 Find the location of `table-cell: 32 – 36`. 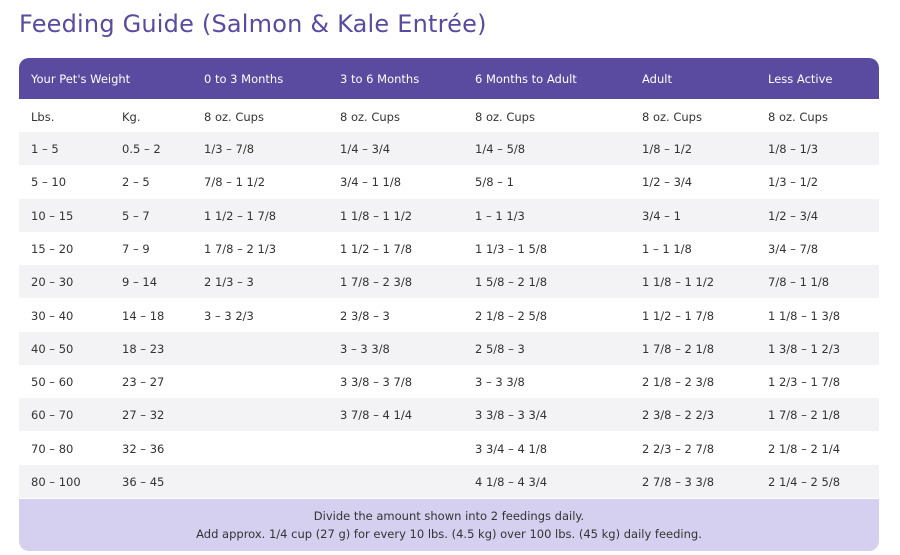

table-cell: 32 – 36 is located at coordinates (143, 448).